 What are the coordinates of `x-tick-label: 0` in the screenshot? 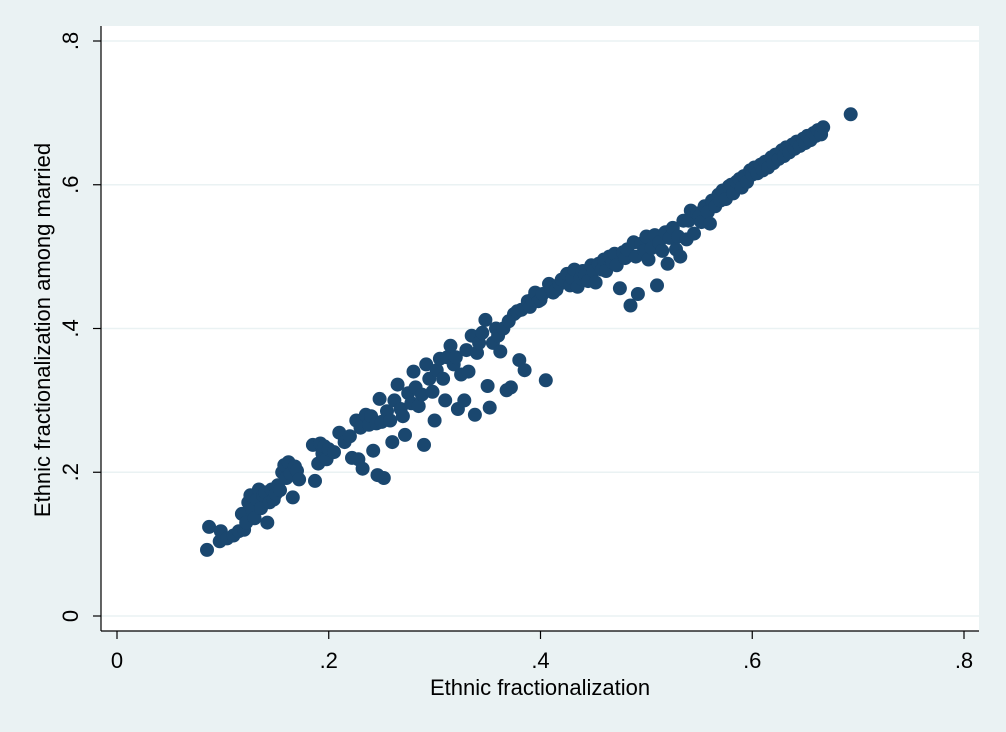 It's located at (117, 660).